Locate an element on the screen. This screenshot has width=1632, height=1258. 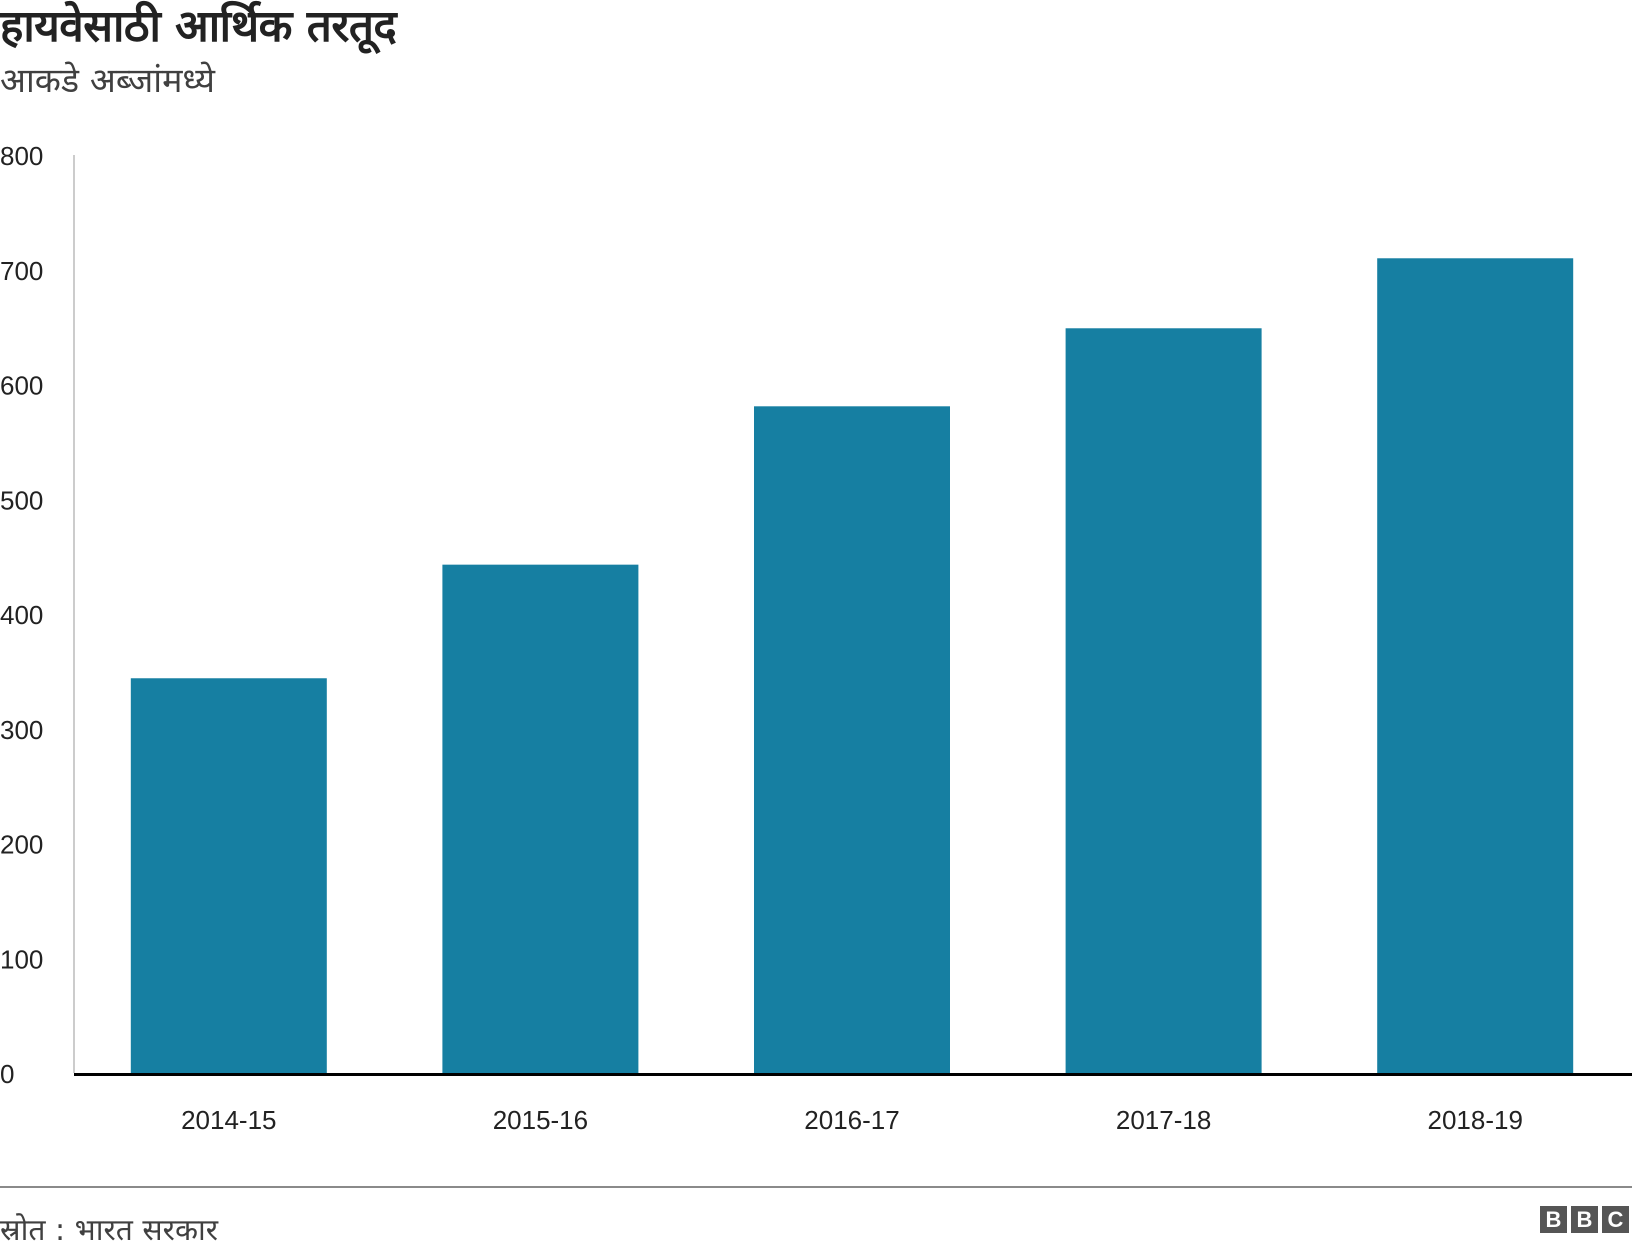
x-tick-label: 2018-19 is located at coordinates (1474, 1120).